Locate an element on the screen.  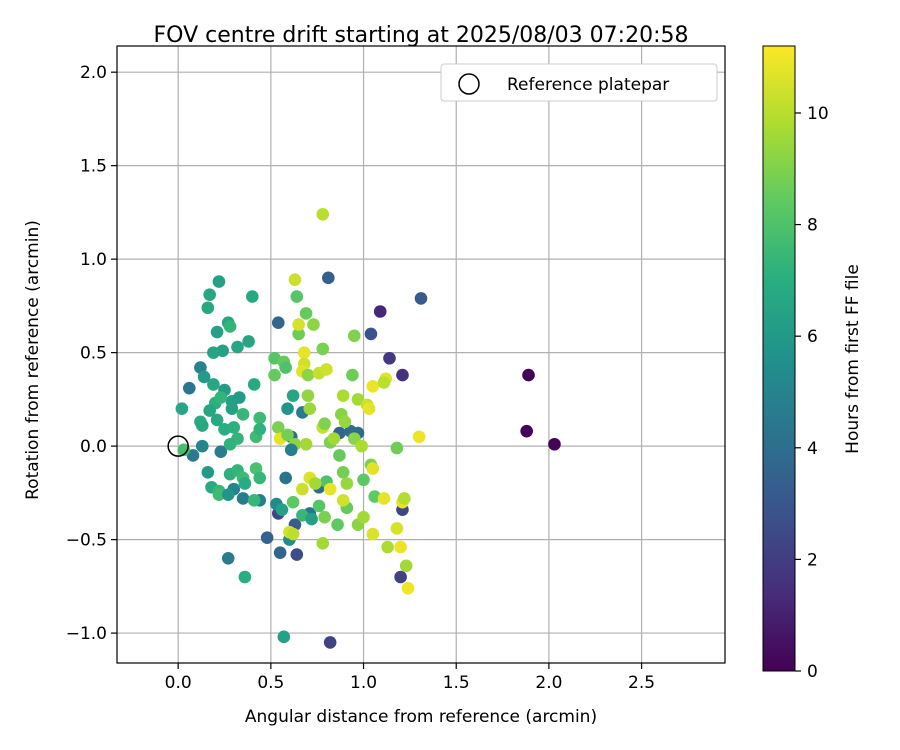
x-axis-ticks: 0.0 0.5 1.0 1.5 2.0 2.5 is located at coordinates (410, 678).